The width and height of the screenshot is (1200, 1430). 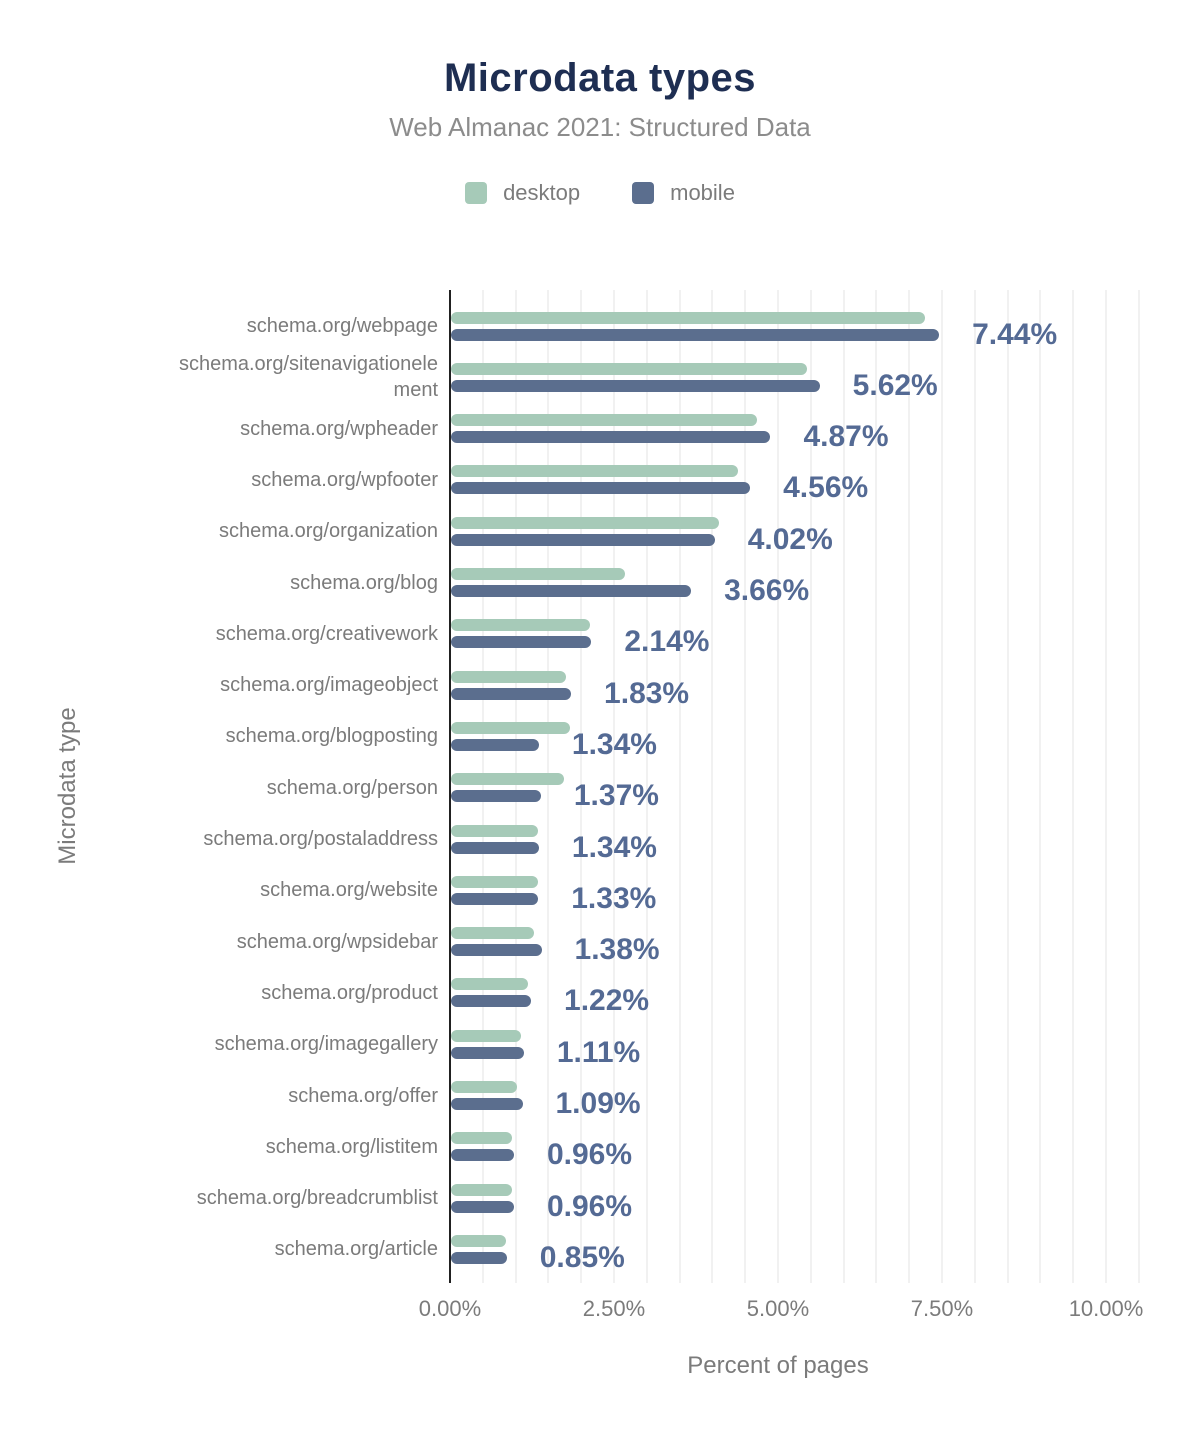 I want to click on x-tick-label: 5.00%, so click(x=778, y=1308).